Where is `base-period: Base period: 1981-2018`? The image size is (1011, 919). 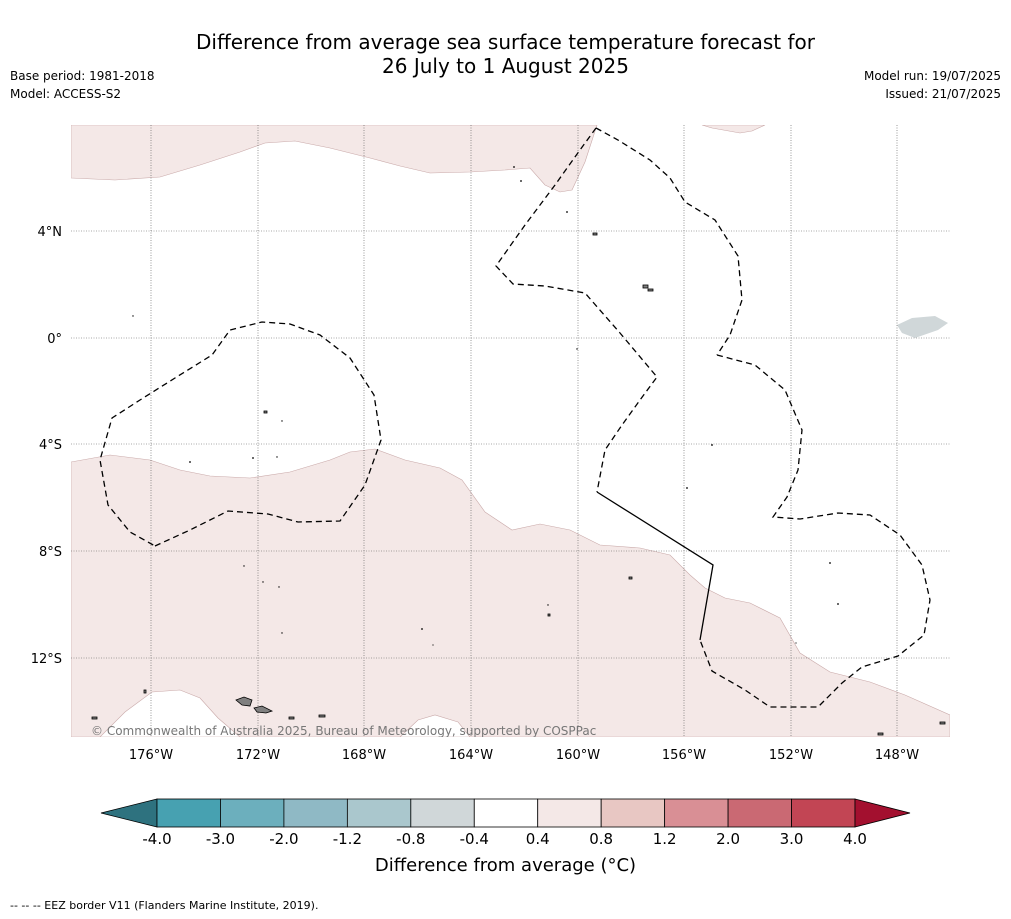
base-period: Base period: 1981-2018 is located at coordinates (82, 76).